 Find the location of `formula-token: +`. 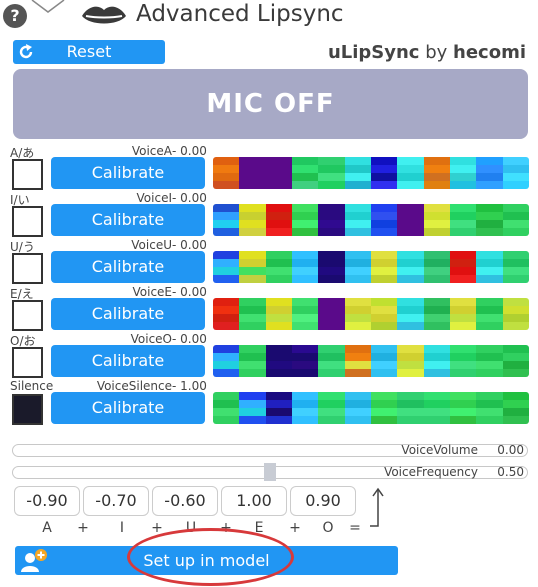

formula-token: + is located at coordinates (157, 528).